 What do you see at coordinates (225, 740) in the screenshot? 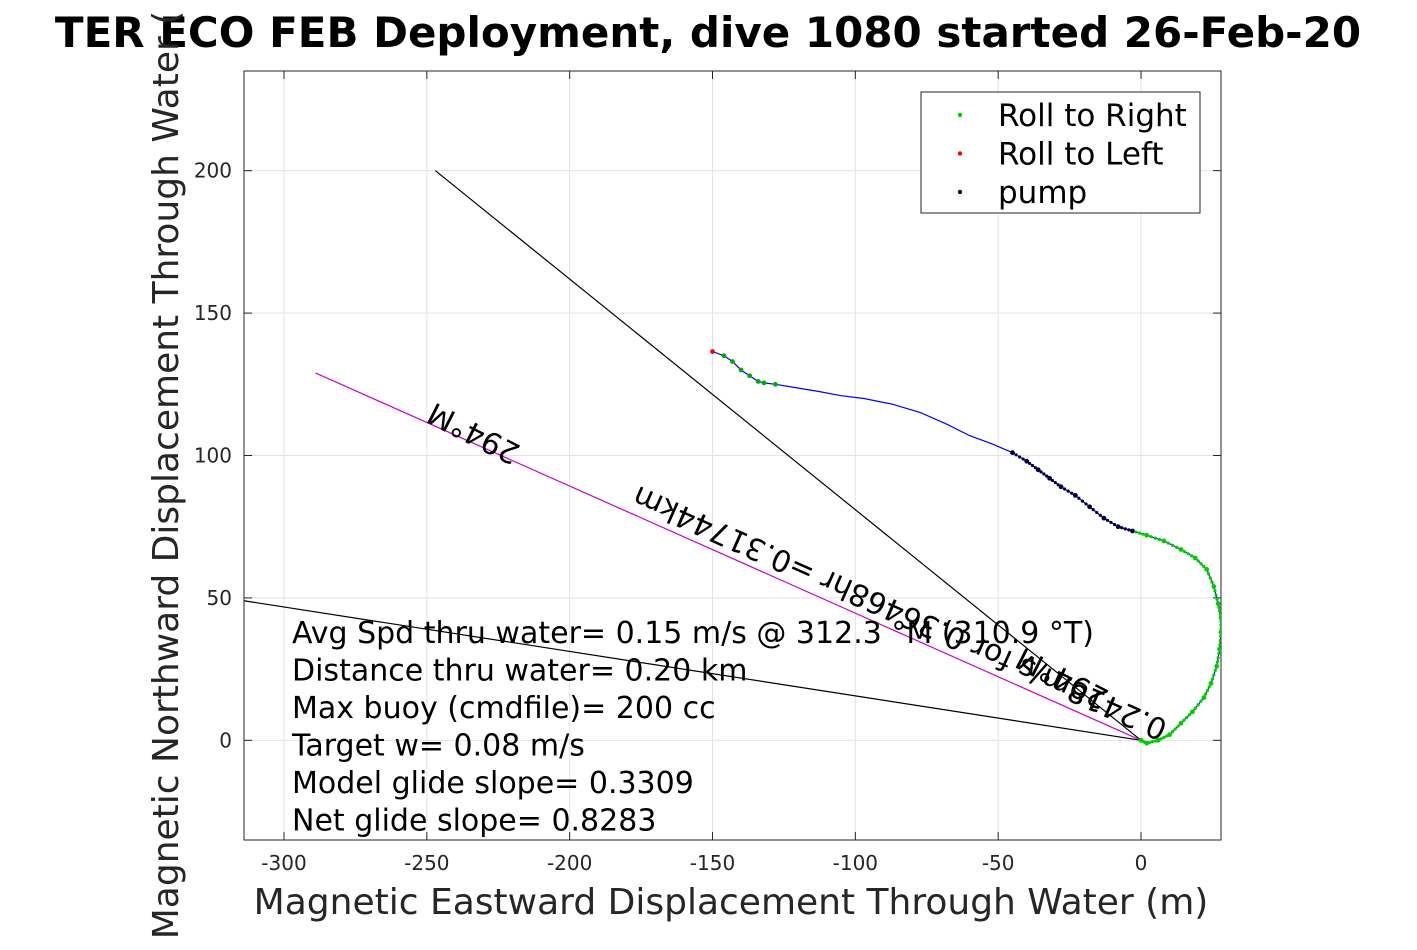
I see `y-tick-label: 0` at bounding box center [225, 740].